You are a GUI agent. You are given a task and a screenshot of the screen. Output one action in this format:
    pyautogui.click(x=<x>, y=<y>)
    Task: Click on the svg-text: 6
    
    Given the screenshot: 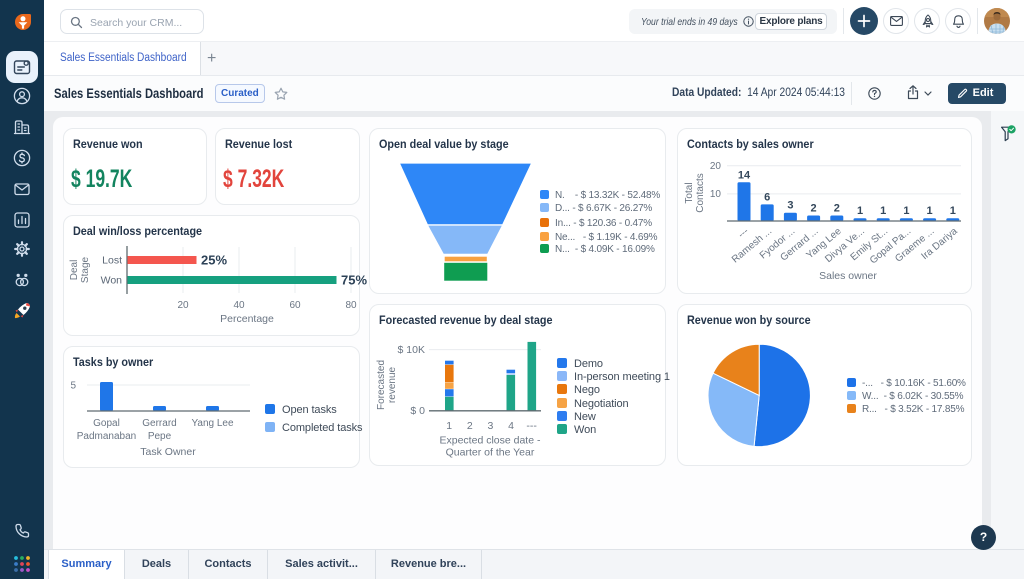 What is the action you would take?
    pyautogui.click(x=767, y=197)
    